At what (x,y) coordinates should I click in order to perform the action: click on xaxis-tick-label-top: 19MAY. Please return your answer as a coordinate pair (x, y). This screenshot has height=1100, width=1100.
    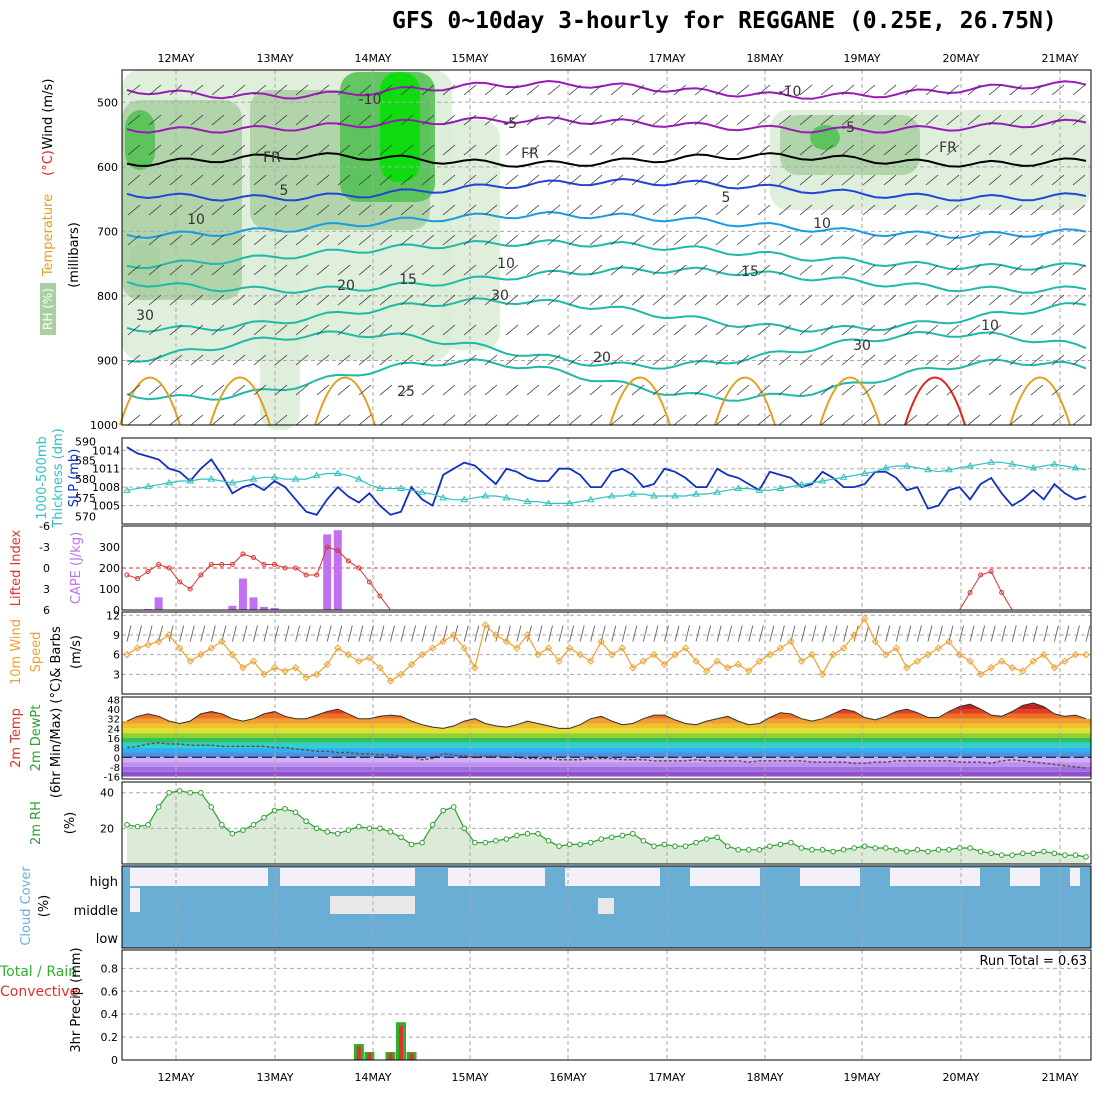
    Looking at the image, I should click on (862, 58).